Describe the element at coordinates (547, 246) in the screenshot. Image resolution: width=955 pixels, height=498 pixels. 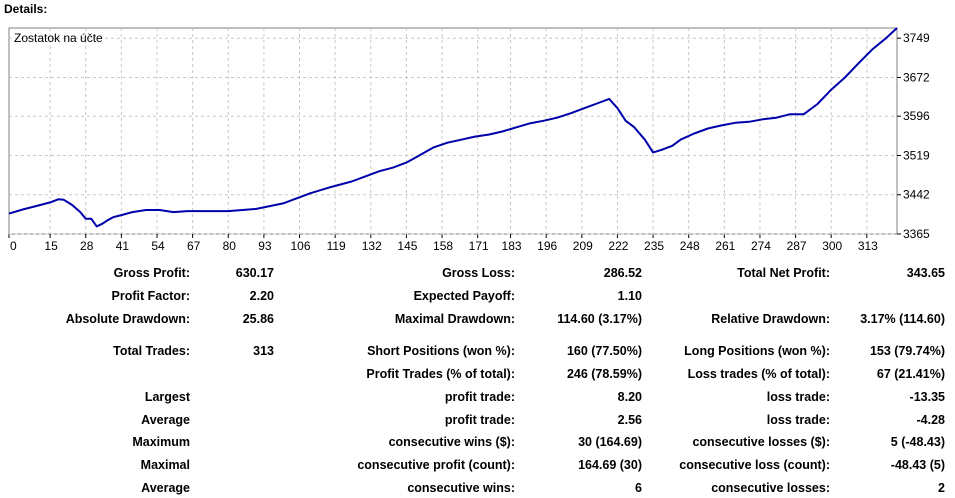
I see `x-tick-label: 196` at that location.